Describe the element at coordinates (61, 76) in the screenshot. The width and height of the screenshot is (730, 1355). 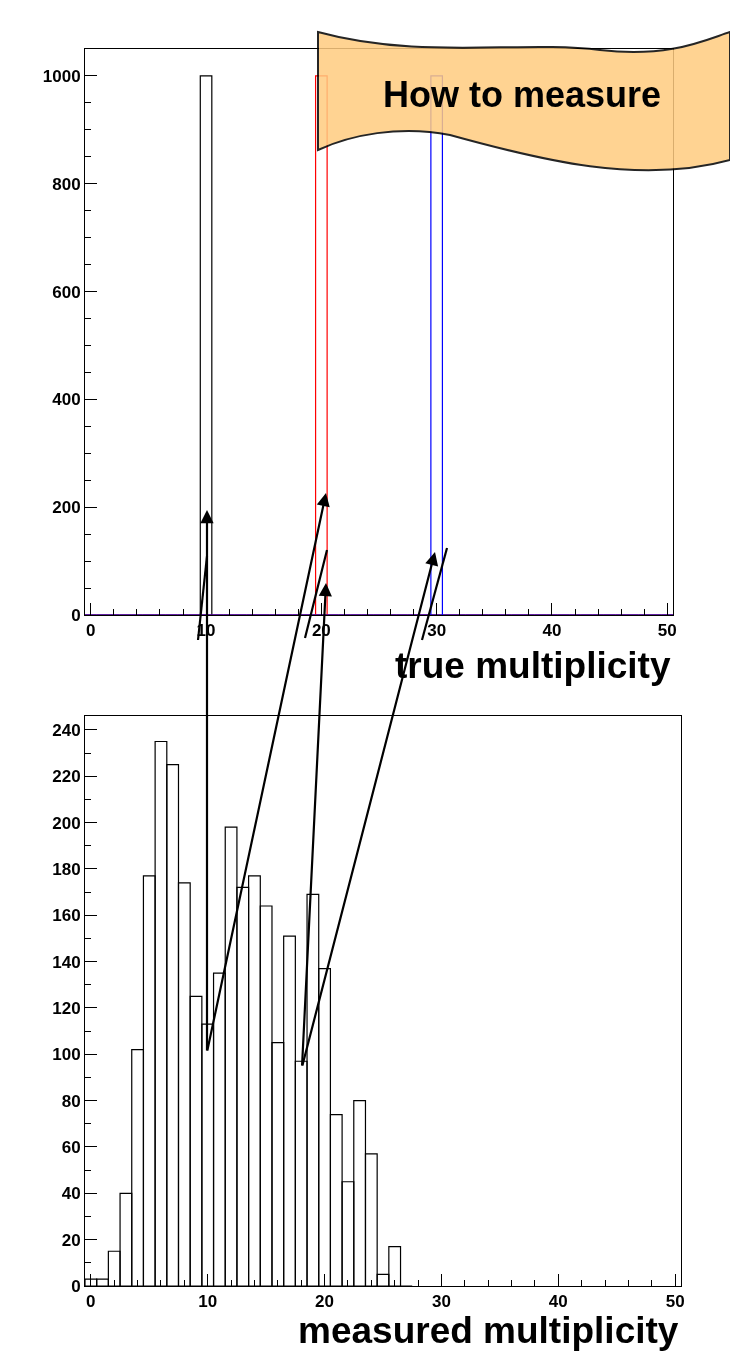
I see `y-tick-label: 1000` at that location.